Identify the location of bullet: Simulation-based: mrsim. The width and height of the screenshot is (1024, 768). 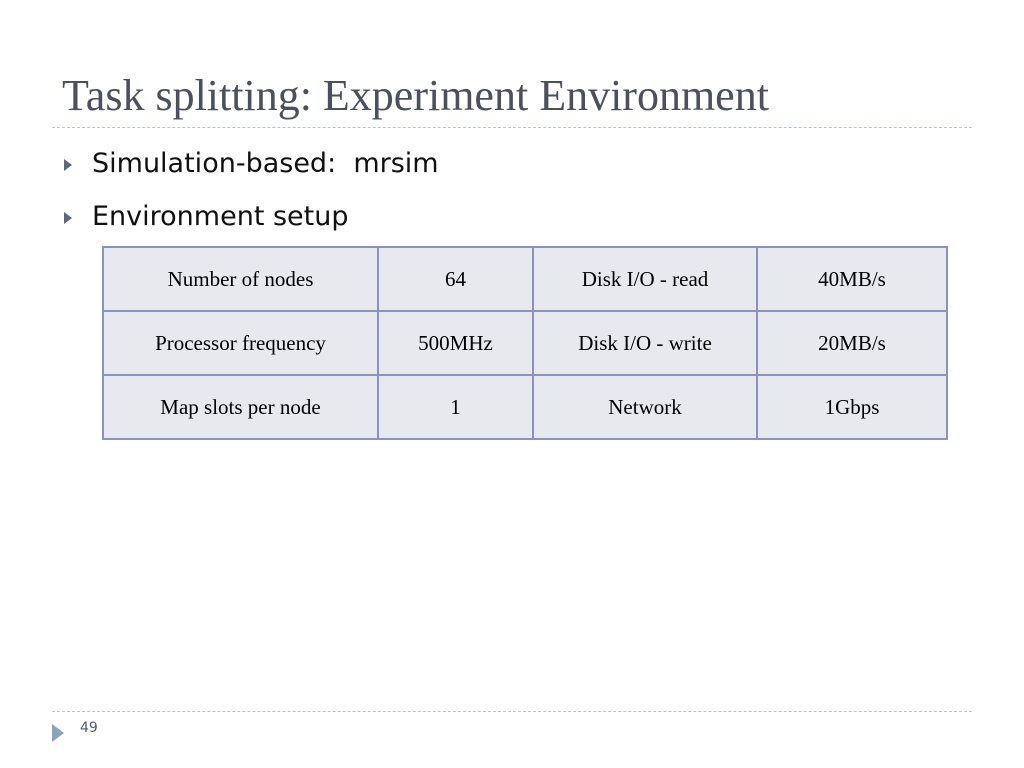
(265, 163).